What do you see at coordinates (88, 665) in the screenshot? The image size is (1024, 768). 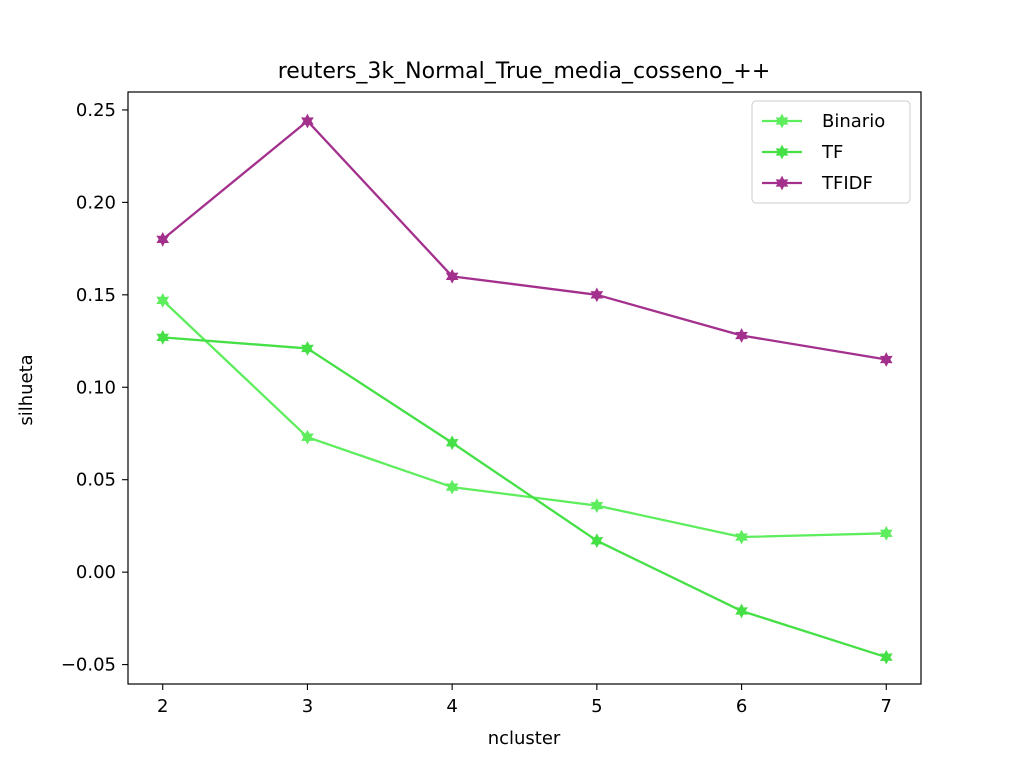 I see `y-tick-label: −0.05` at bounding box center [88, 665].